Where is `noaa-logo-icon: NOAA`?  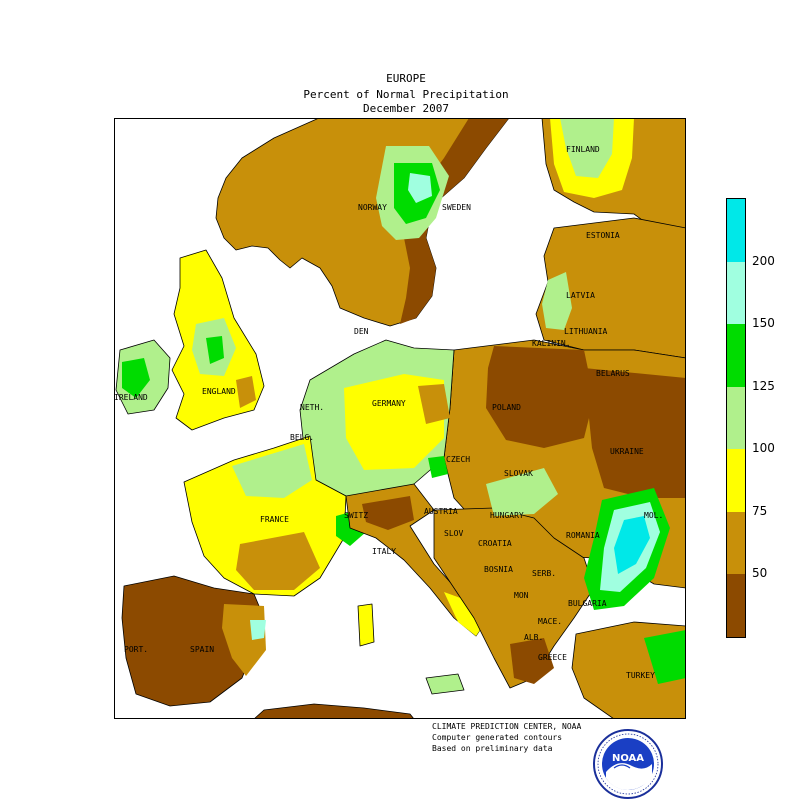 noaa-logo-icon: NOAA is located at coordinates (628, 764).